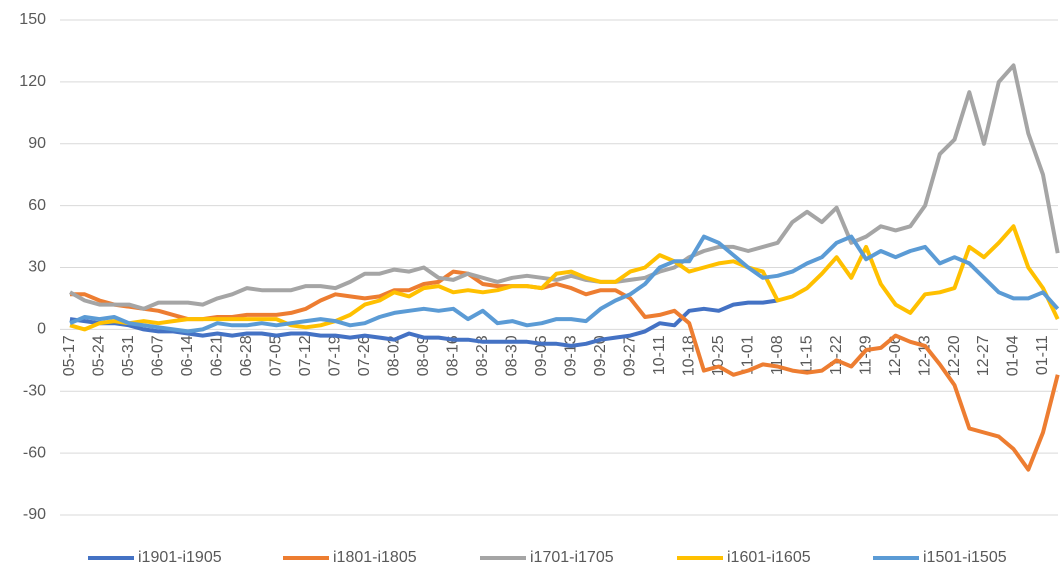 The image size is (1060, 578). What do you see at coordinates (32, 81) in the screenshot?
I see `y-tick-label: 120` at bounding box center [32, 81].